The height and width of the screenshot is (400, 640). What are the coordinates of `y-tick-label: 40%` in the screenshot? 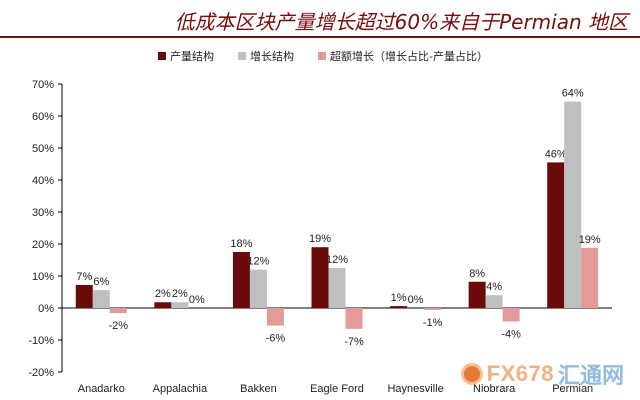 It's located at (43, 181).